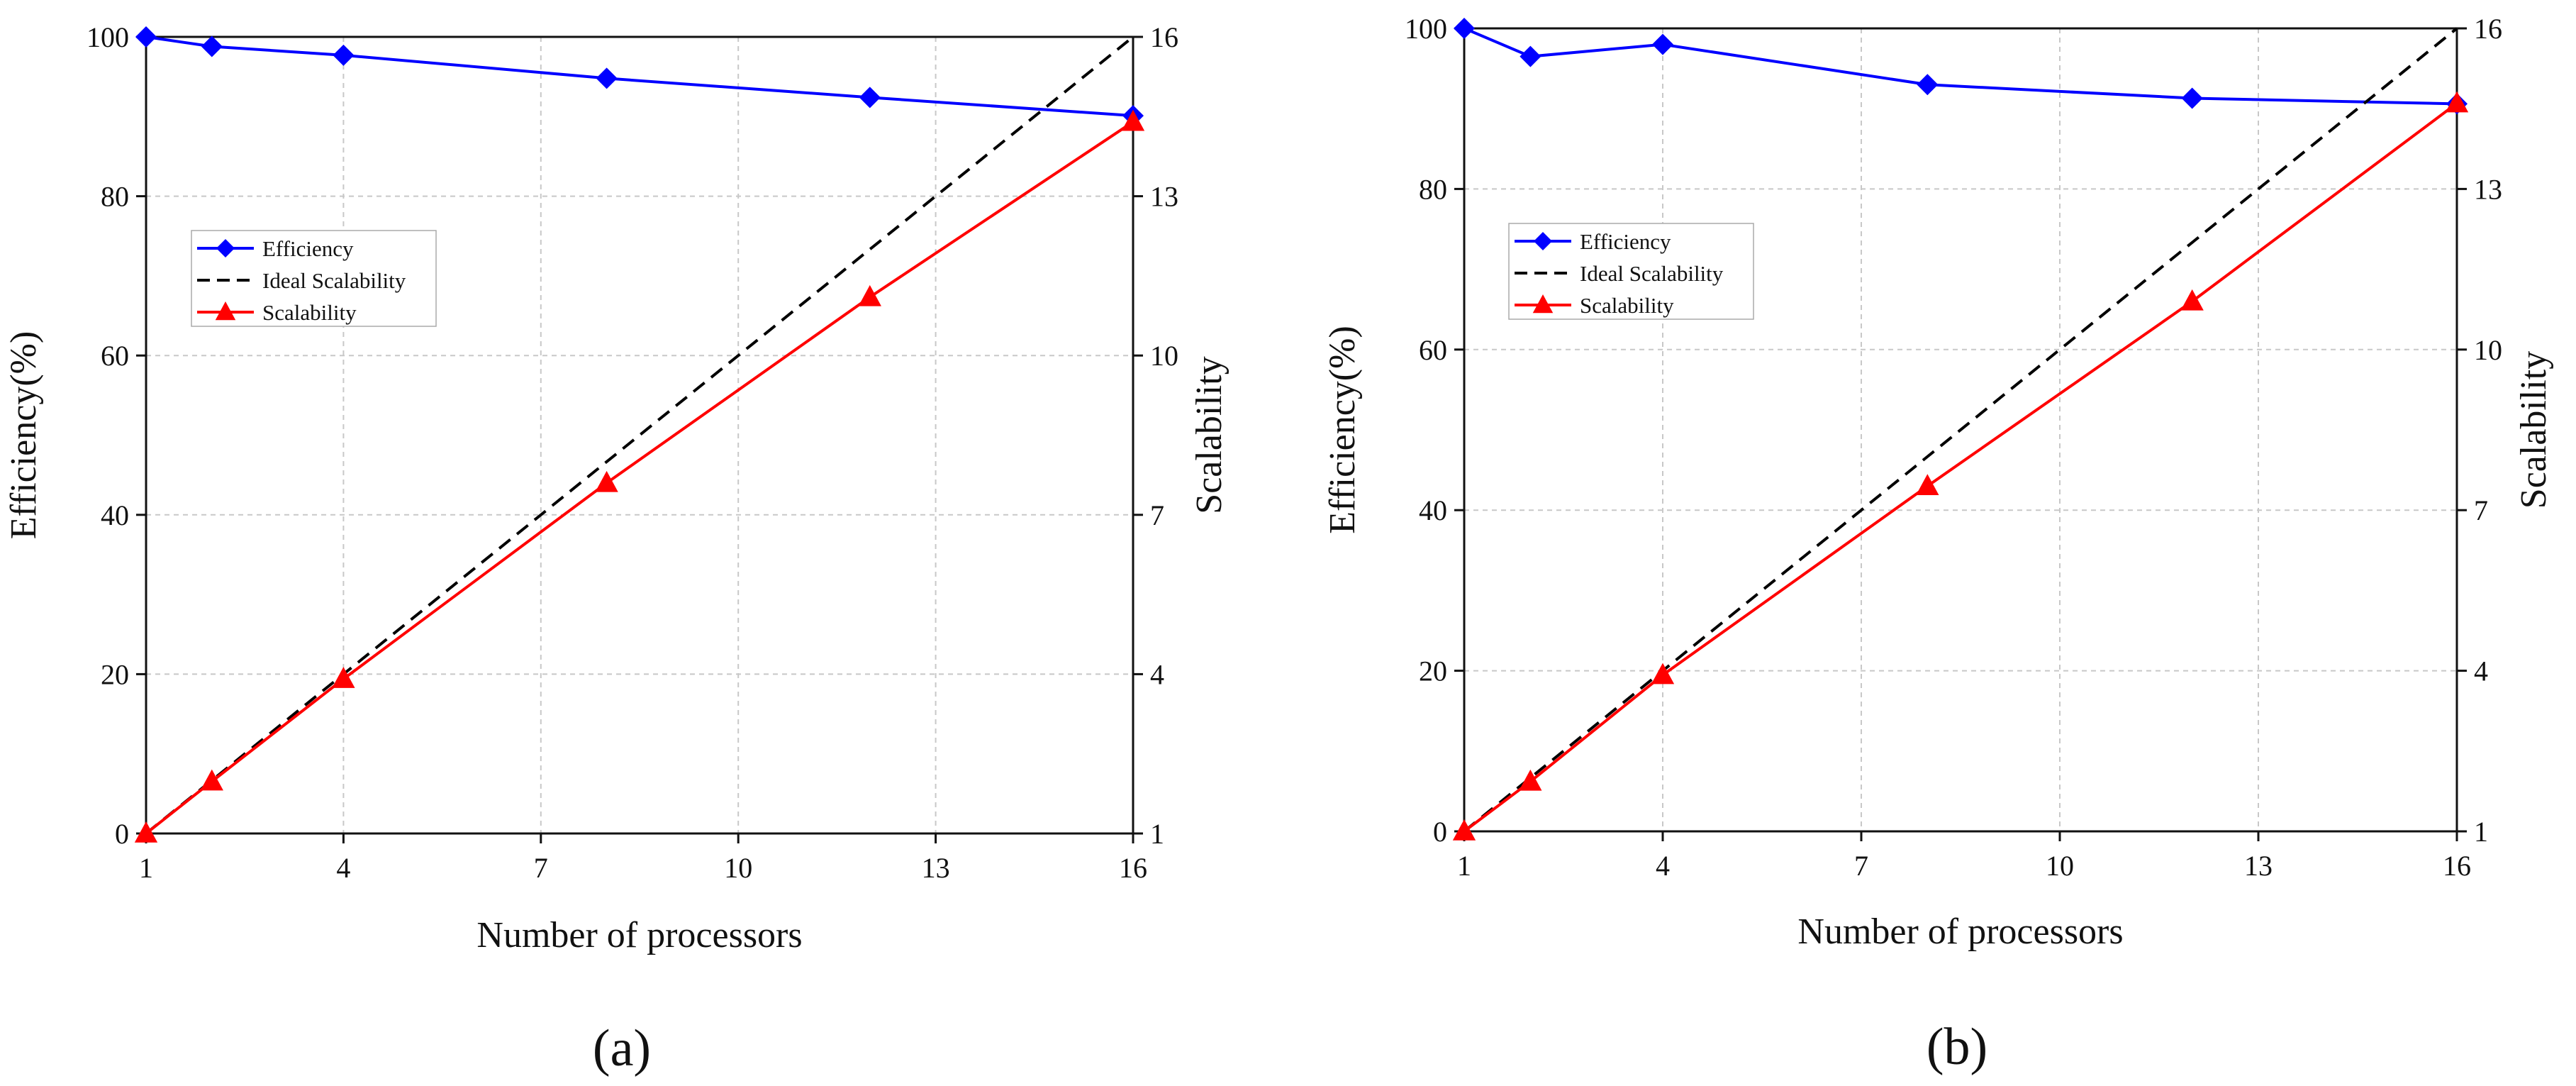  What do you see at coordinates (622, 1048) in the screenshot?
I see `panel-caption: (a)` at bounding box center [622, 1048].